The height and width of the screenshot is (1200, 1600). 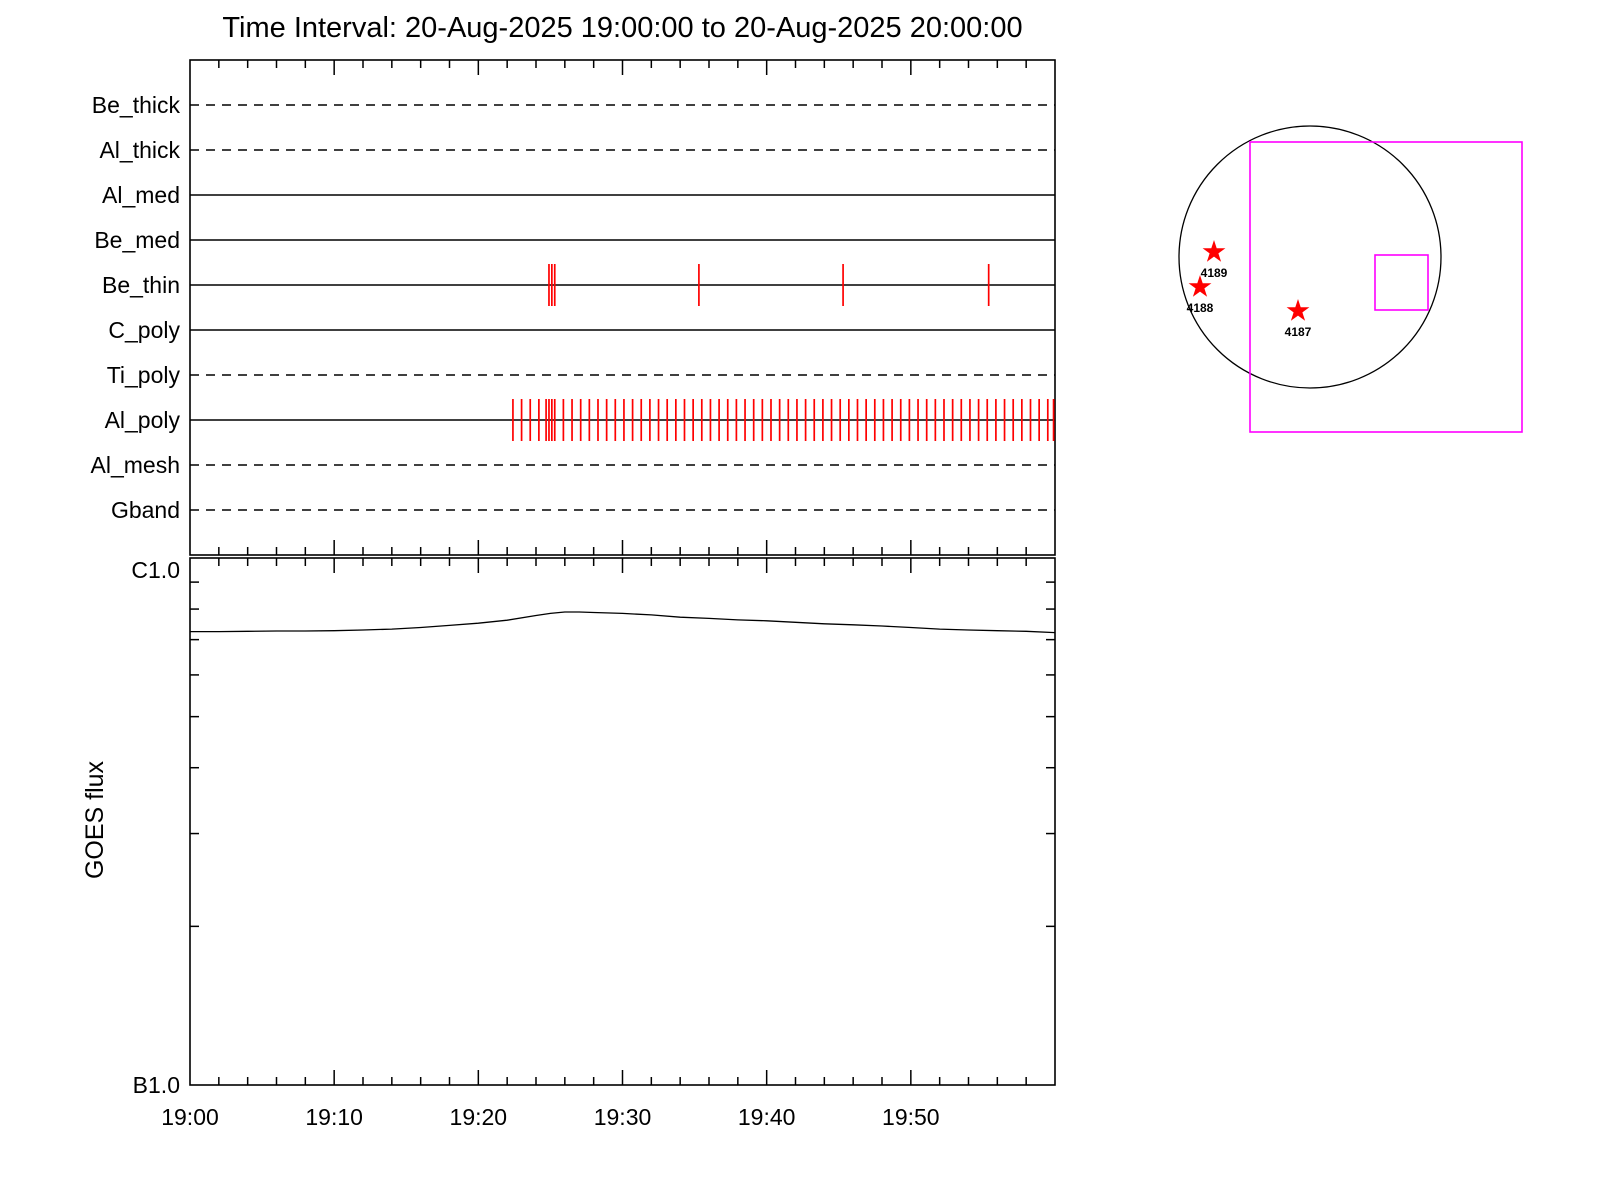 What do you see at coordinates (1298, 332) in the screenshot?
I see `active-region-label-4187: 4187` at bounding box center [1298, 332].